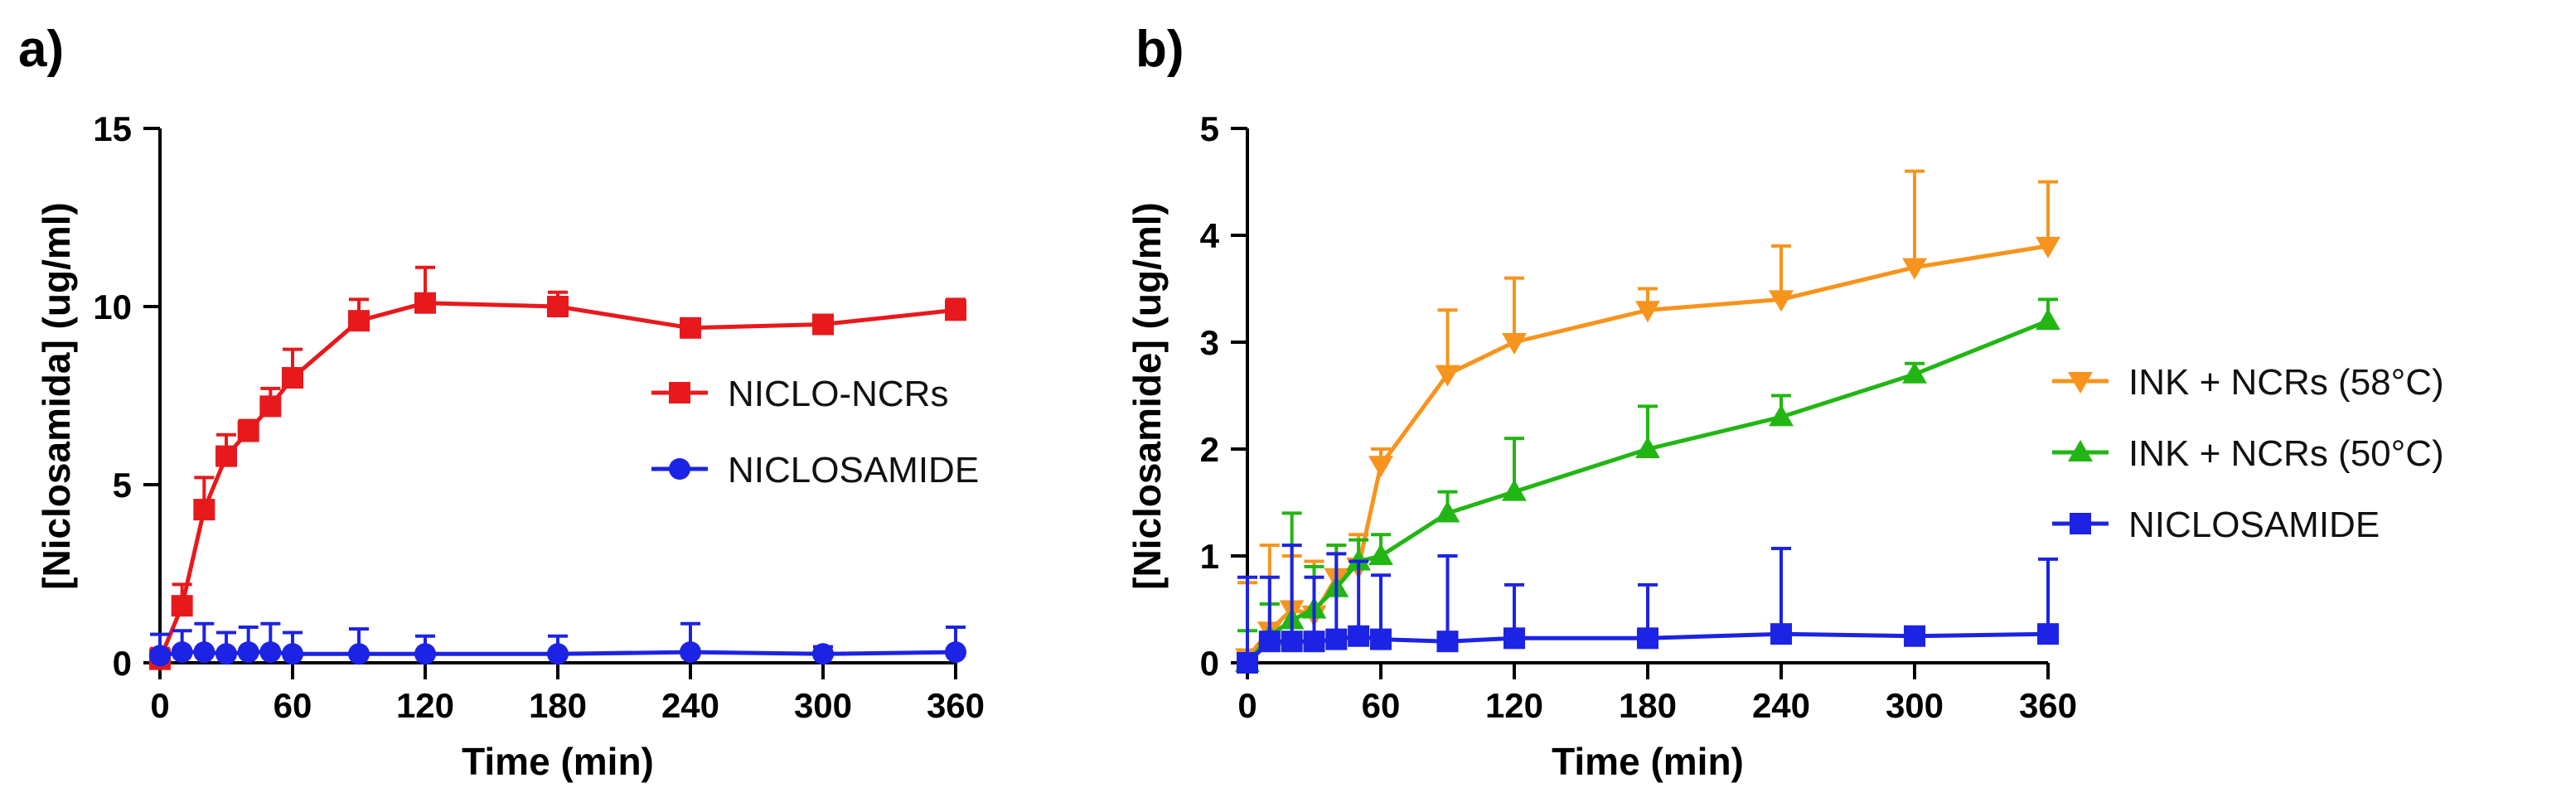 The image size is (2576, 802). What do you see at coordinates (1648, 705) in the screenshot?
I see `x-tick-label: 180` at bounding box center [1648, 705].